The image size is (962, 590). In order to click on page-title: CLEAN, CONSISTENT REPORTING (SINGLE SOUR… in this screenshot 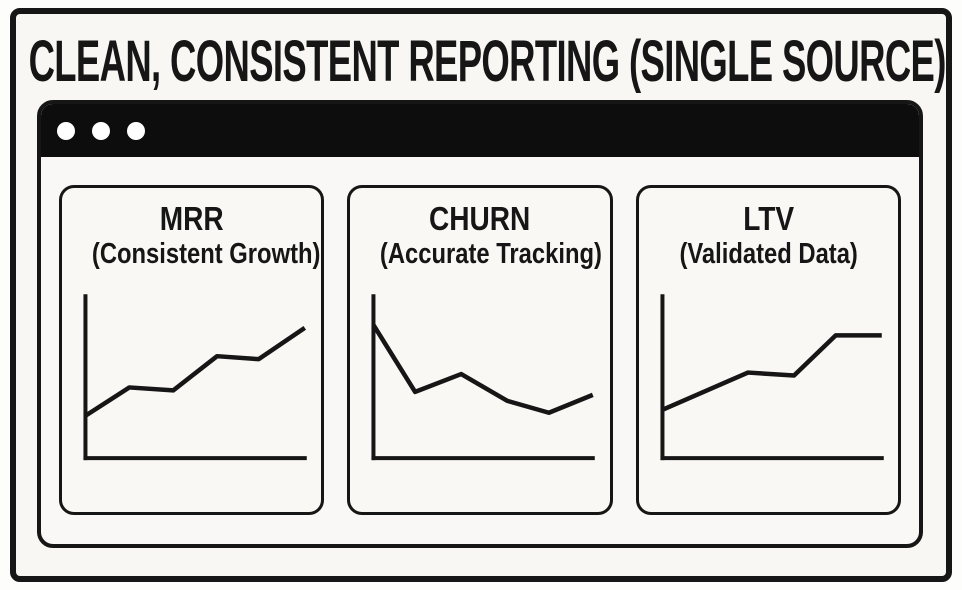, I will do `click(487, 61)`.